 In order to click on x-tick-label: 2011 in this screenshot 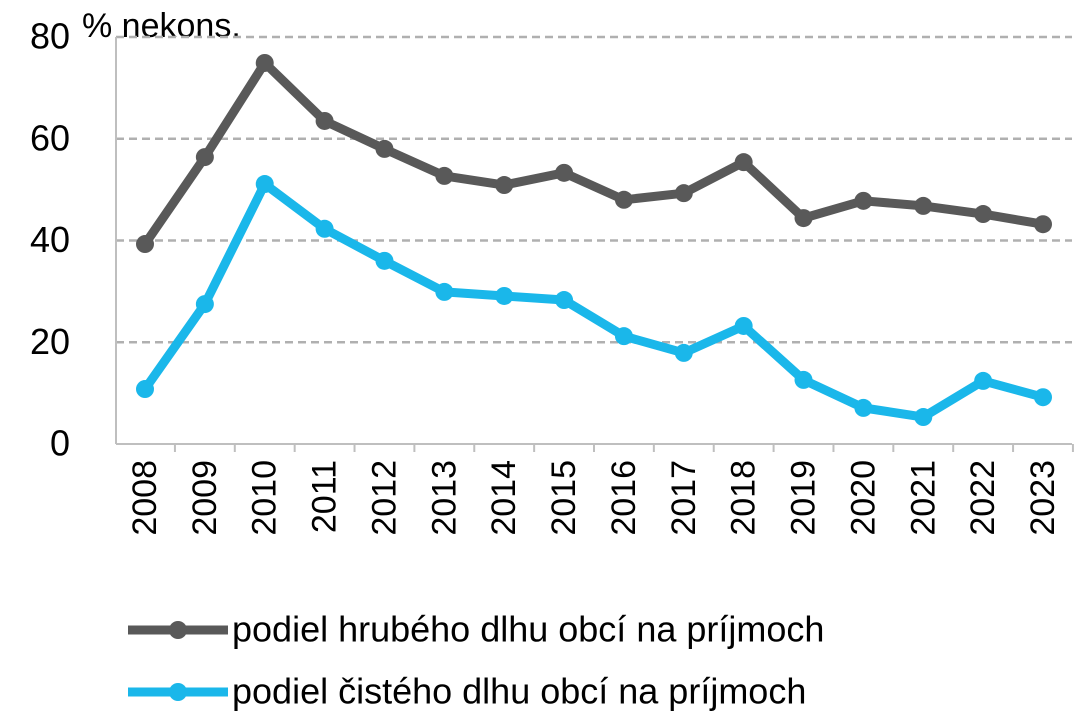, I will do `click(325, 496)`.